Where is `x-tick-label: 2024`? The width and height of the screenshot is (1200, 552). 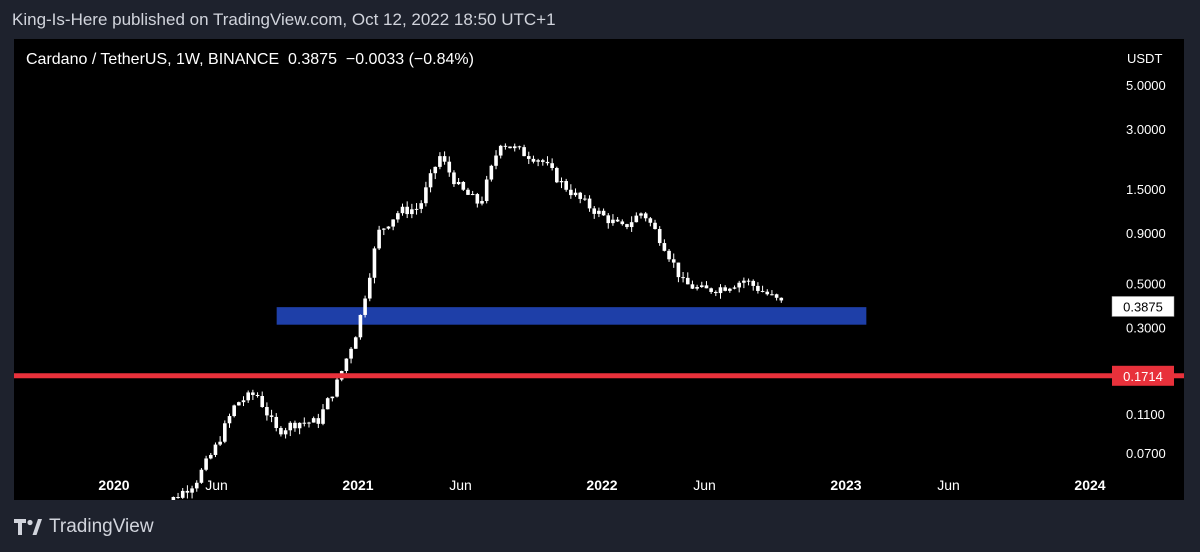 x-tick-label: 2024 is located at coordinates (1089, 485).